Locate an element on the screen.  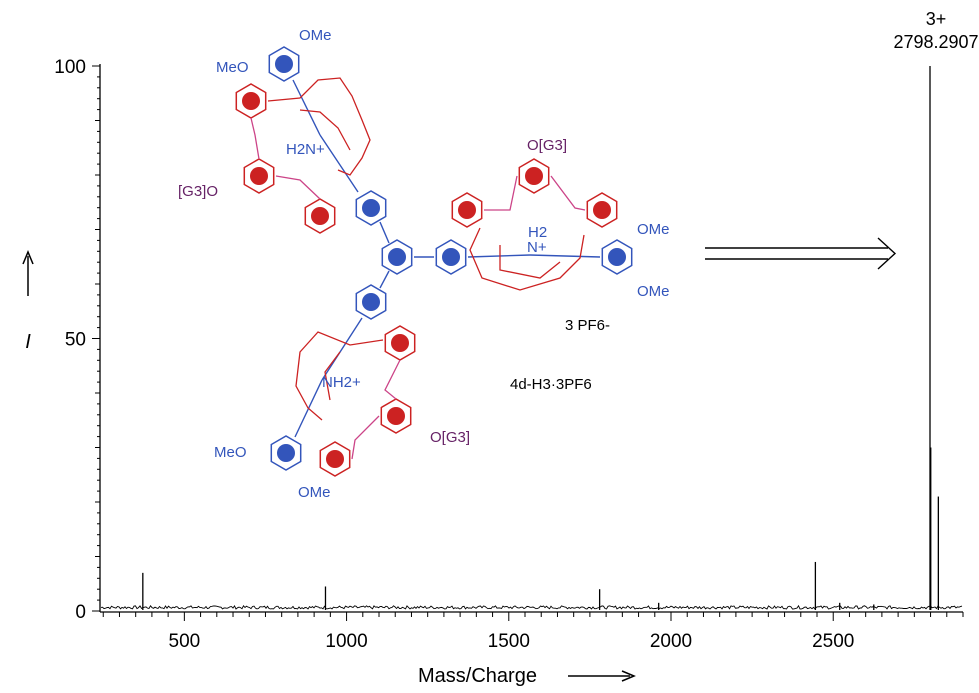
y-tick-label: 100 is located at coordinates (70, 67).